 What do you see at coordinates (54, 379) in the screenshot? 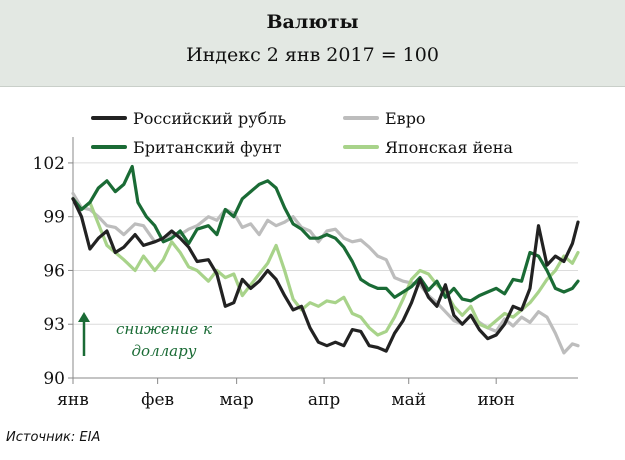
I see `y-tick-label: 90` at bounding box center [54, 379].